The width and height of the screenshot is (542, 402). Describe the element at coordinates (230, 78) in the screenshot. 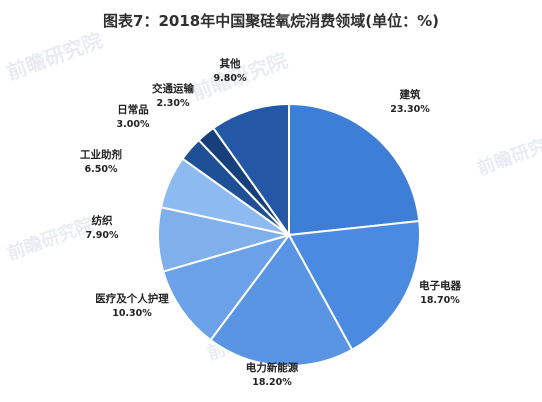

I see `slice-value-label: 9.80%` at that location.